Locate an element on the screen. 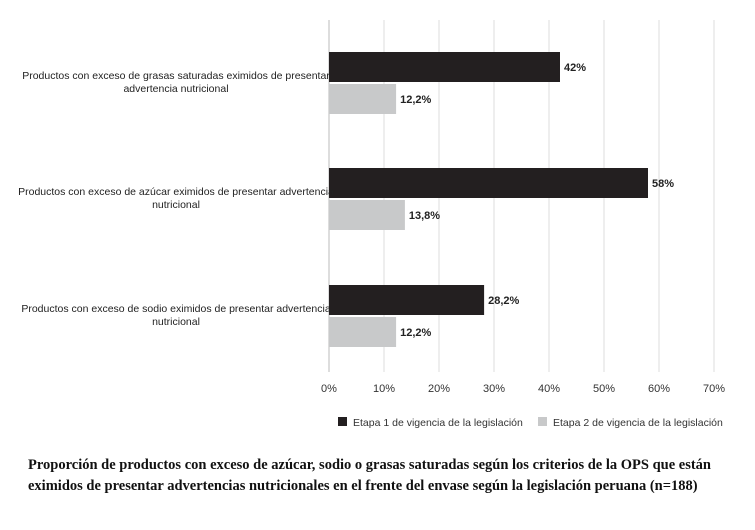 This screenshot has width=755, height=530. legend-label: Etapa 1 de vigencia de la legislación is located at coordinates (438, 423).